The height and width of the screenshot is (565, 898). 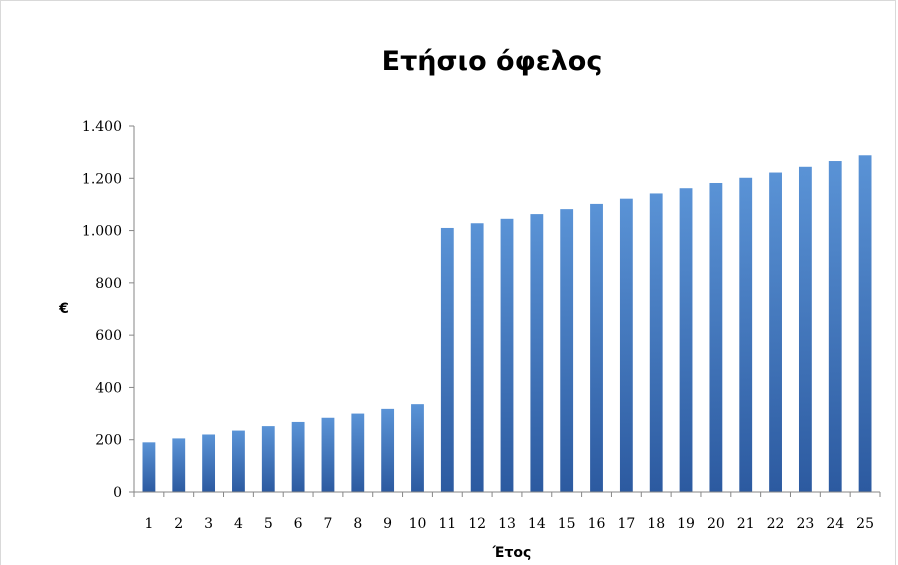 What do you see at coordinates (102, 232) in the screenshot?
I see `y-tick-label: 1.000` at bounding box center [102, 232].